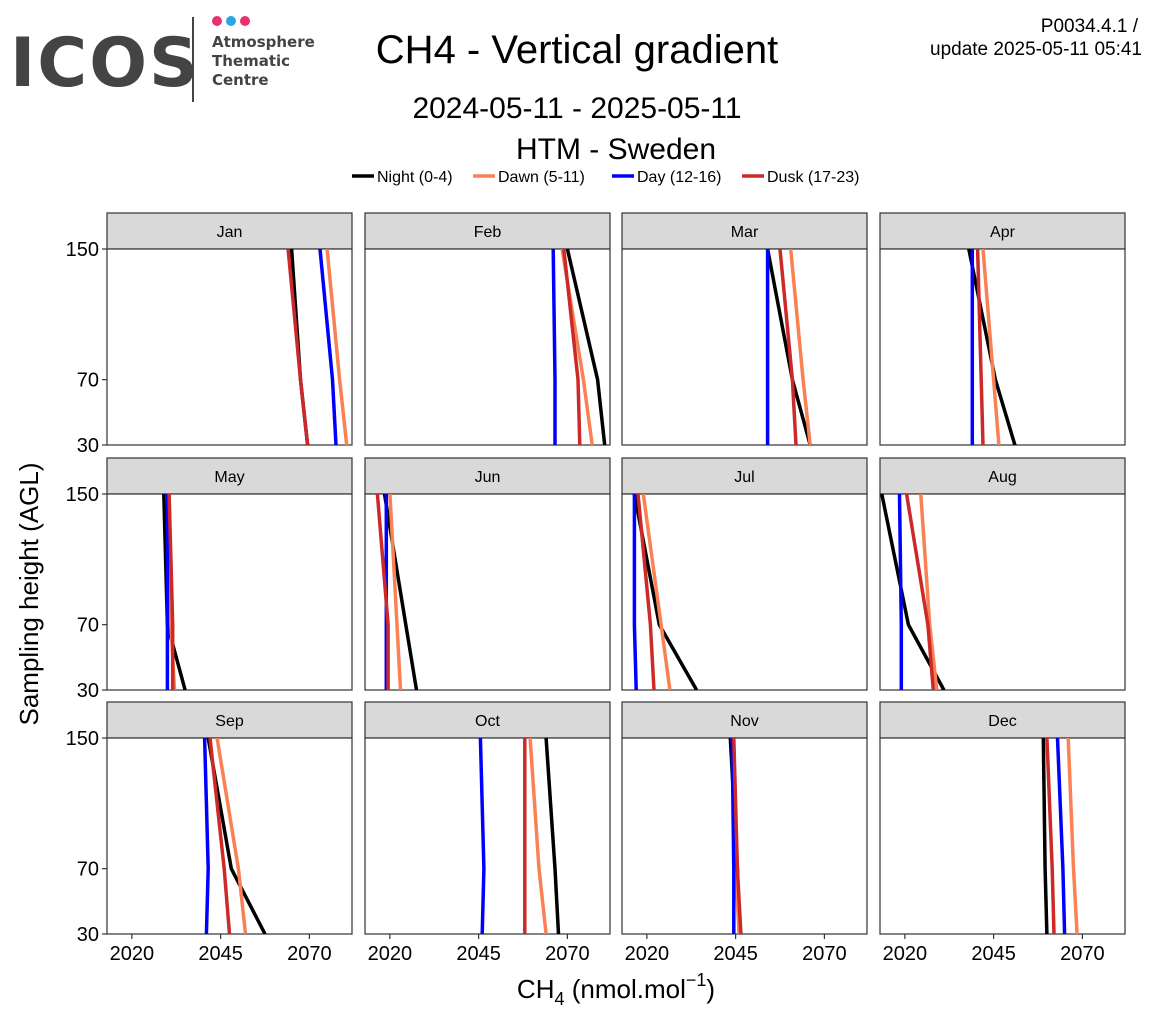 The height and width of the screenshot is (1020, 1155). I want to click on x-axis-title: CH4 (nmol.mol−1), so click(616, 989).